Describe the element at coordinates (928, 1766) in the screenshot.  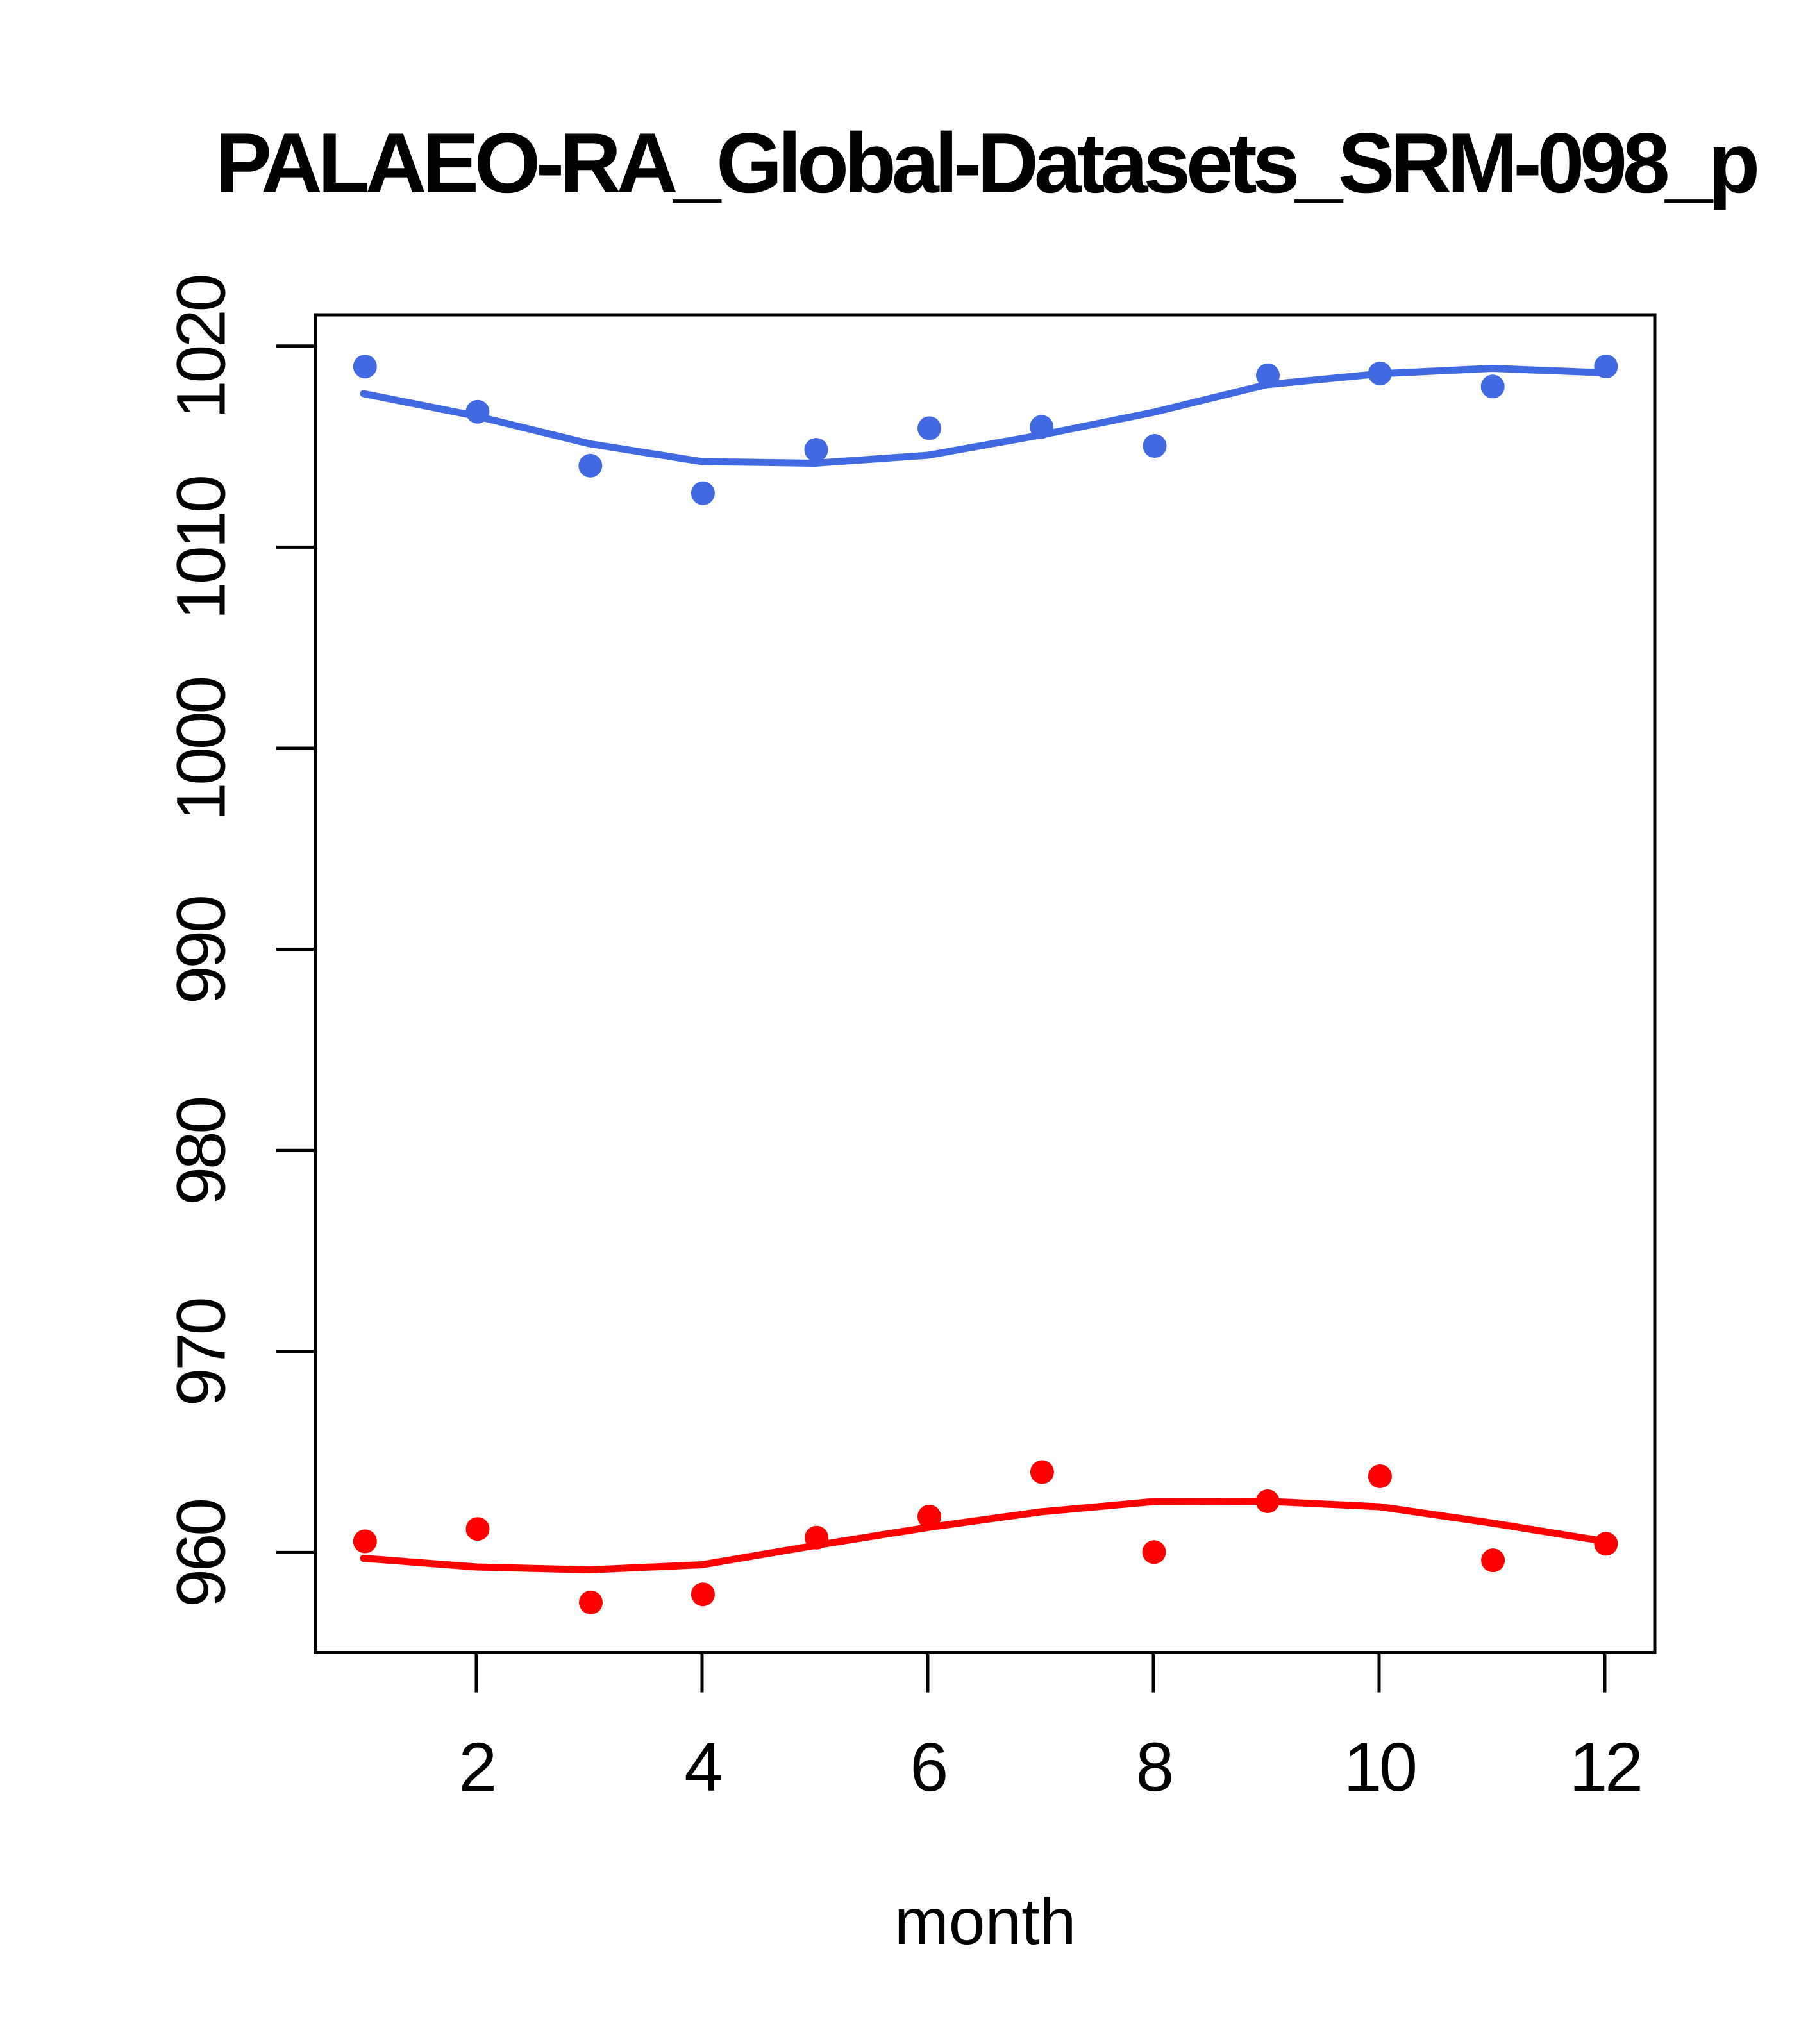
I see `svg-text: 6` at that location.